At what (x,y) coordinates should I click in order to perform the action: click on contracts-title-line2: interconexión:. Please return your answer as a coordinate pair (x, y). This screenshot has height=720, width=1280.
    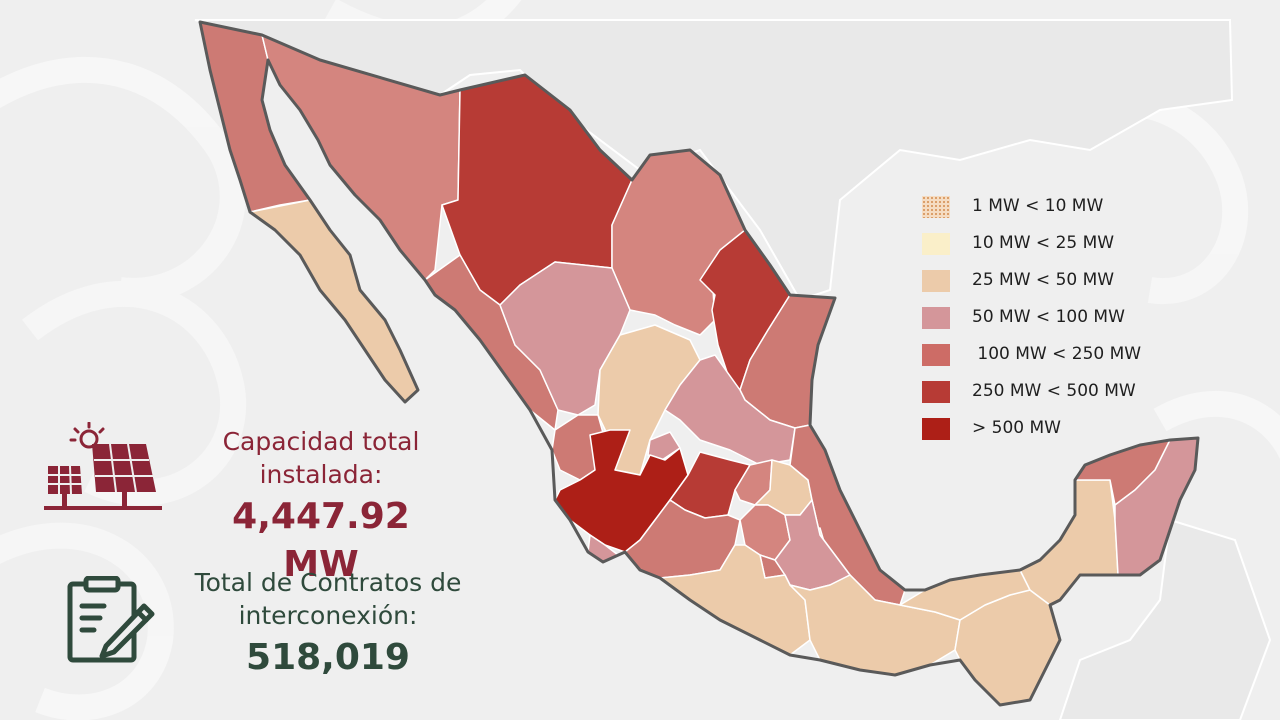
    Looking at the image, I should click on (328, 615).